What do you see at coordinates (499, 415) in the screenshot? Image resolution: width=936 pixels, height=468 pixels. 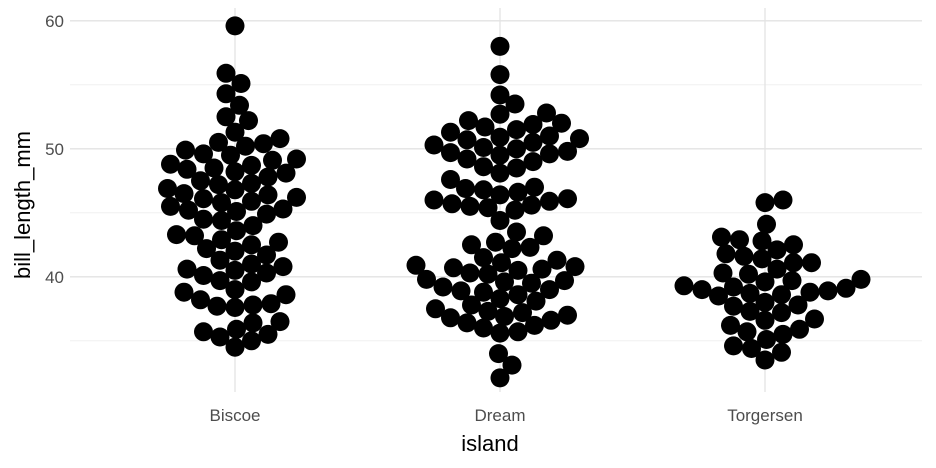 I see `x-tick-label: Dream` at bounding box center [499, 415].